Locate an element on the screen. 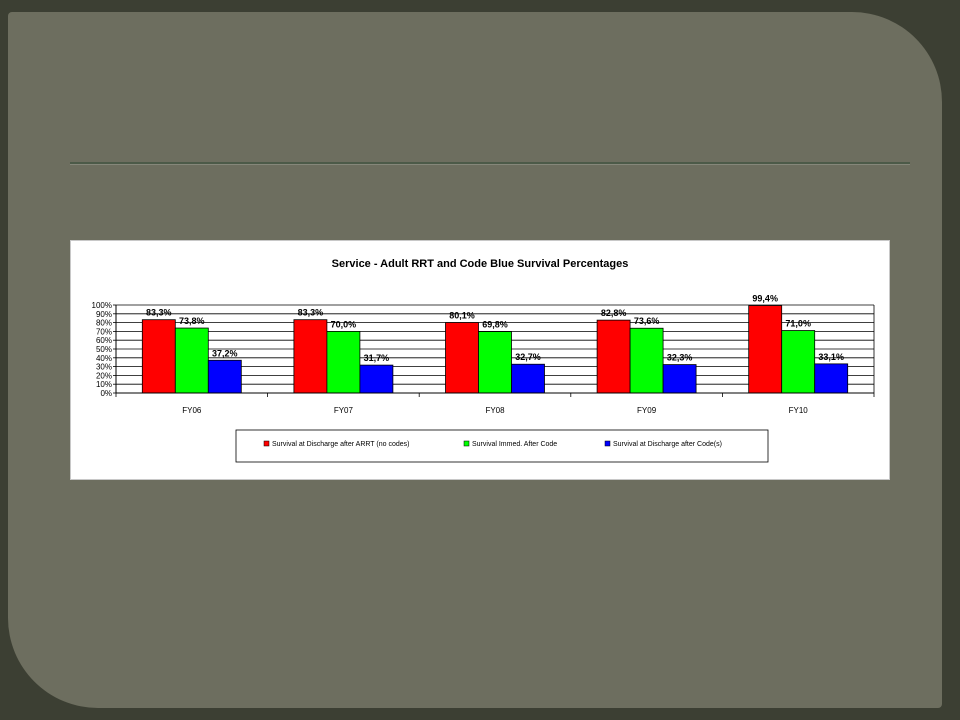 This screenshot has height=720, width=960. legend-box is located at coordinates (502, 446).